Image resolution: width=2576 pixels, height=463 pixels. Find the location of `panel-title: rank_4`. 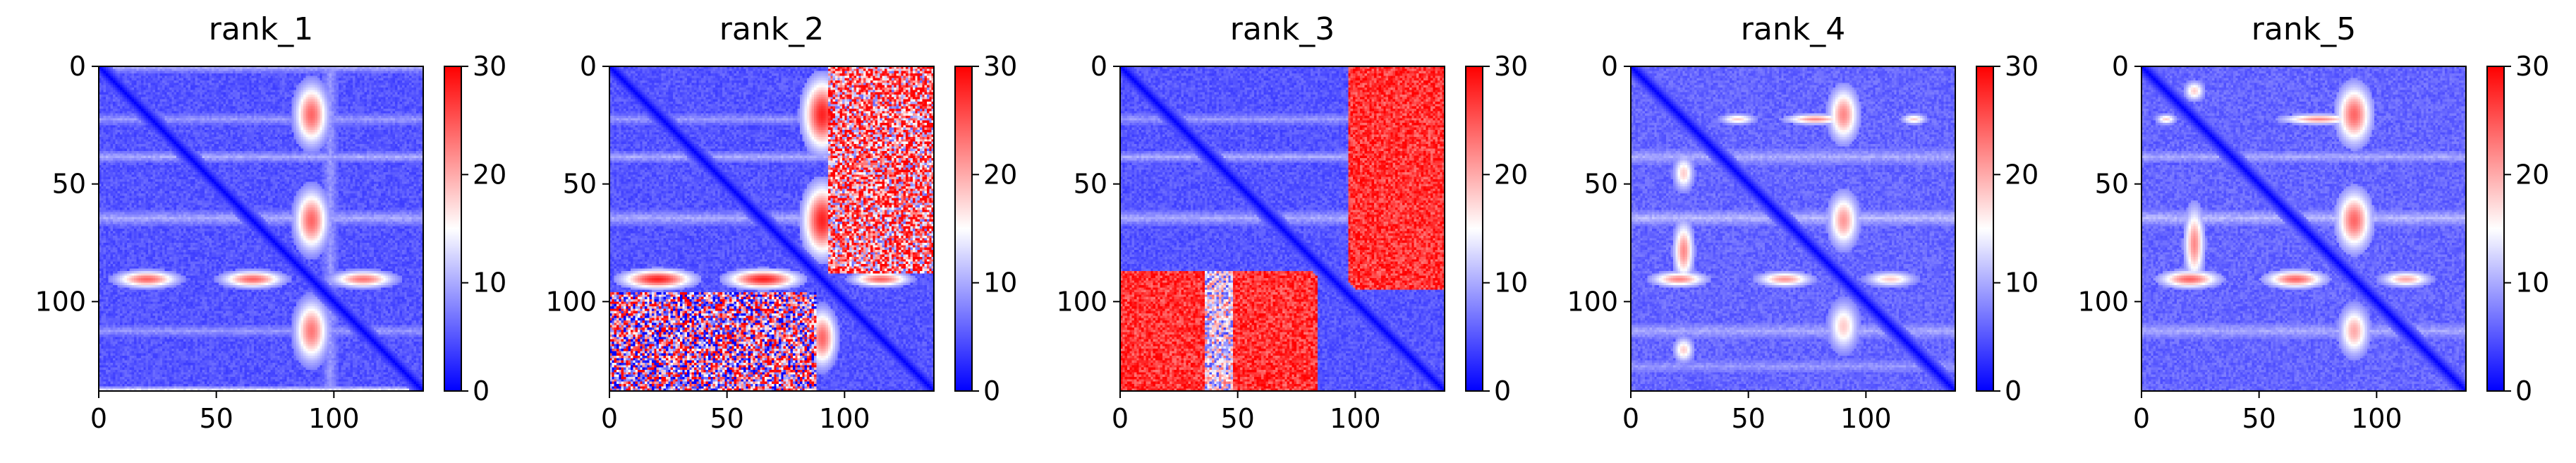

panel-title: rank_4 is located at coordinates (1793, 29).